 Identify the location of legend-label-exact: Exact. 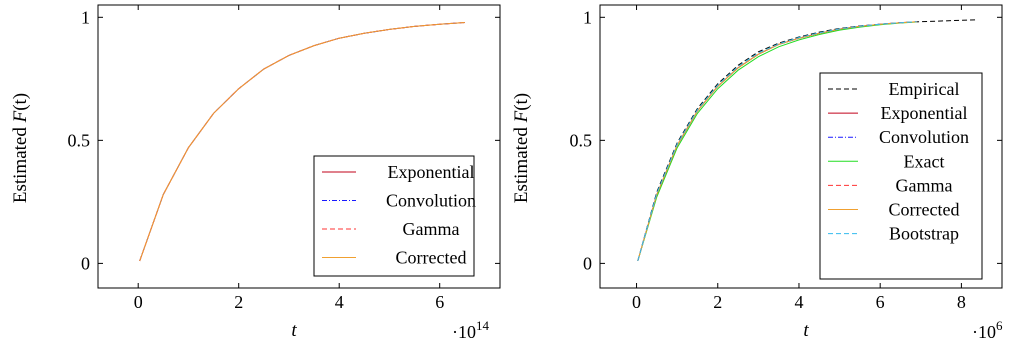
(924, 161).